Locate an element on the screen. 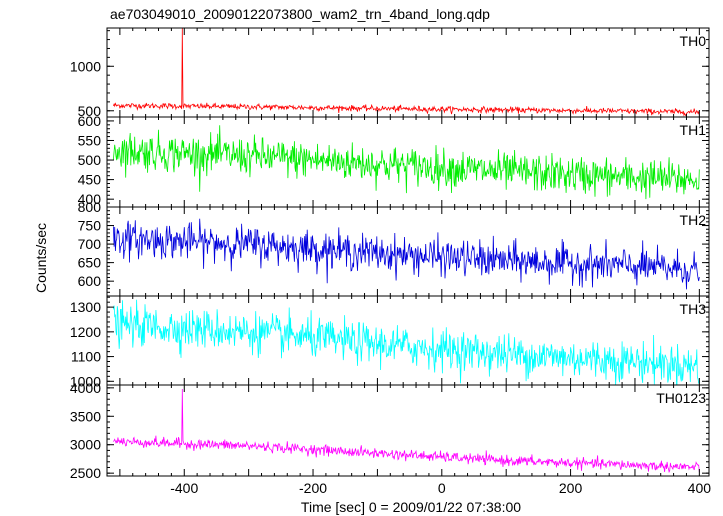  y-tick-label: 4000 is located at coordinates (85, 388).